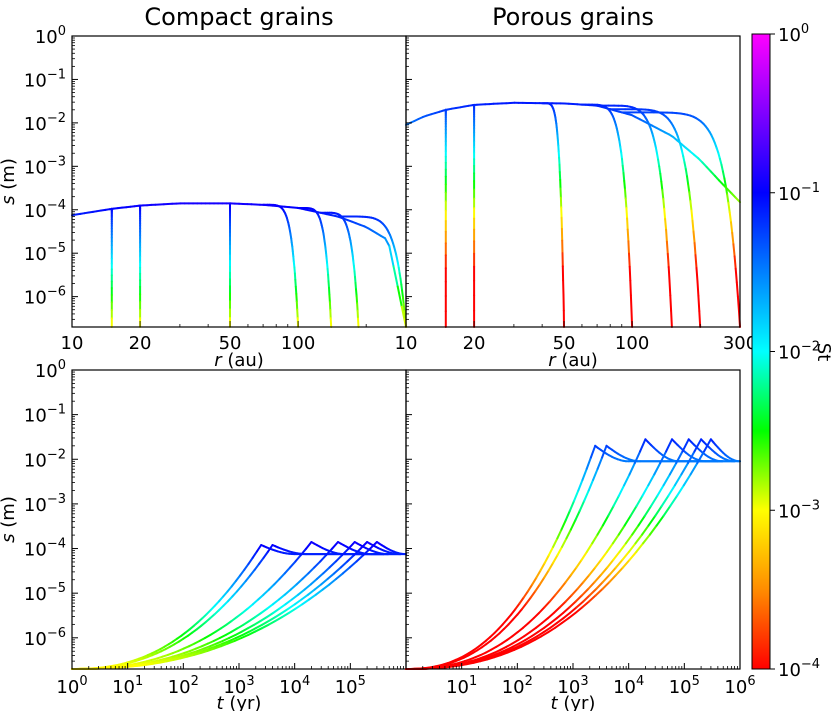 The width and height of the screenshot is (831, 711). Describe the element at coordinates (238, 17) in the screenshot. I see `panel-title: Compact grains` at that location.